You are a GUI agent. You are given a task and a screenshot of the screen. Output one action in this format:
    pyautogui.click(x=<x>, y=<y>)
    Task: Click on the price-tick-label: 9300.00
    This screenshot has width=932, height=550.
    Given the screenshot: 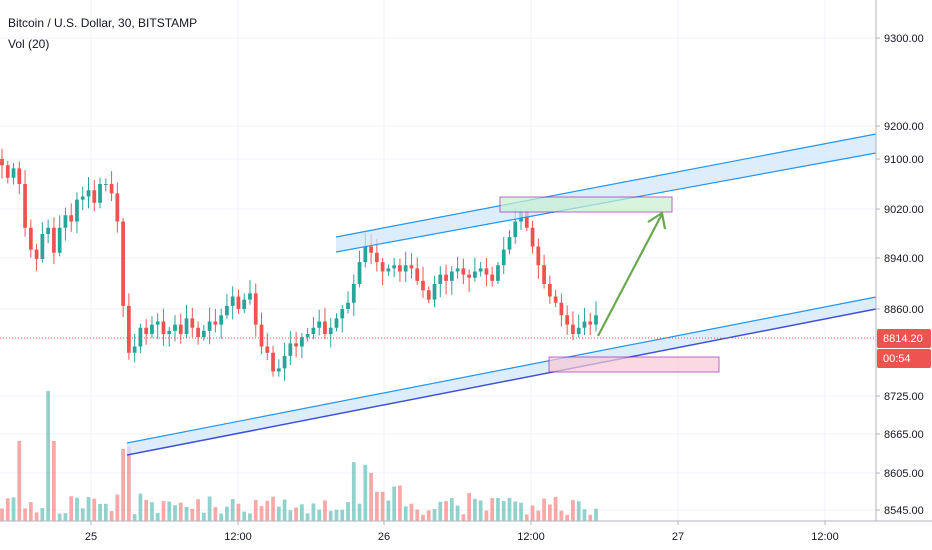 What is the action you would take?
    pyautogui.click(x=904, y=39)
    